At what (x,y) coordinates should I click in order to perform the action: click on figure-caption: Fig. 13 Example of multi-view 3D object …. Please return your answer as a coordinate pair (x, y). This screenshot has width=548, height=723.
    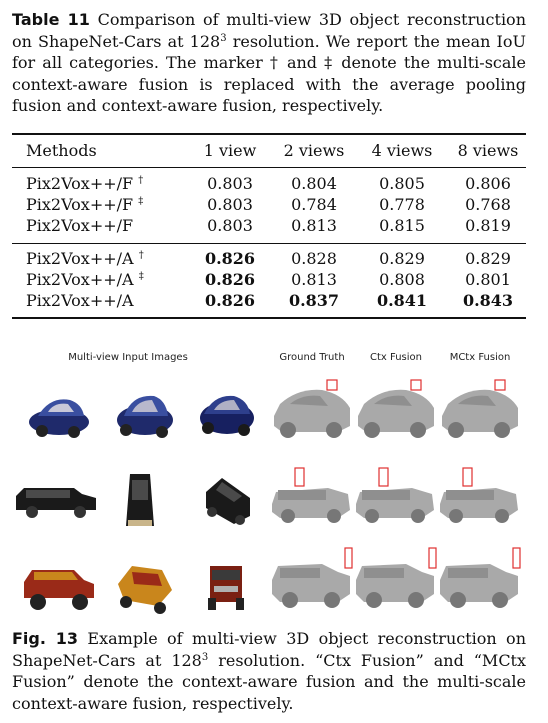
    Looking at the image, I should click on (269, 671).